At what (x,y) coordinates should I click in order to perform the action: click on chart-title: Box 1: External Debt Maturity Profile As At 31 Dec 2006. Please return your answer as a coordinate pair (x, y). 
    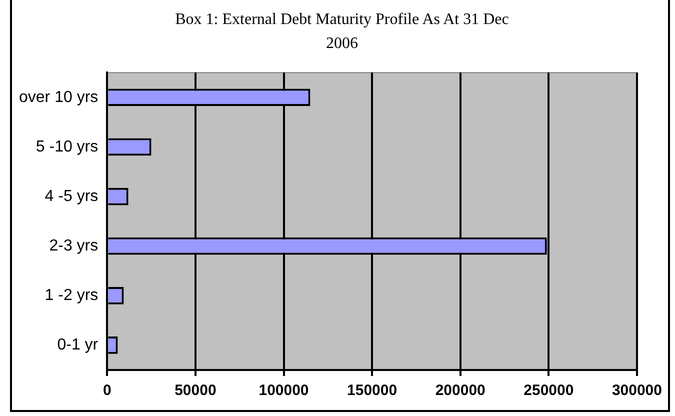
    Looking at the image, I should click on (342, 32).